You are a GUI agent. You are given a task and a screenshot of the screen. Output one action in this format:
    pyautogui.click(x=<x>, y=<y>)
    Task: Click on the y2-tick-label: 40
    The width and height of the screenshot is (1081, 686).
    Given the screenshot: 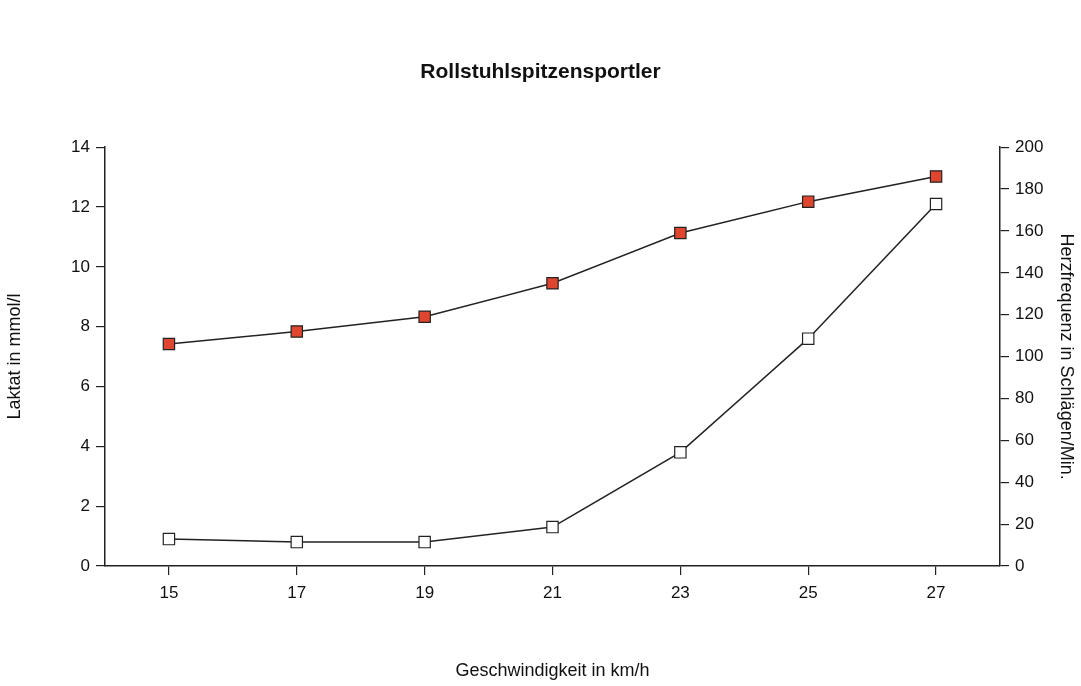 What is the action you would take?
    pyautogui.click(x=1024, y=481)
    